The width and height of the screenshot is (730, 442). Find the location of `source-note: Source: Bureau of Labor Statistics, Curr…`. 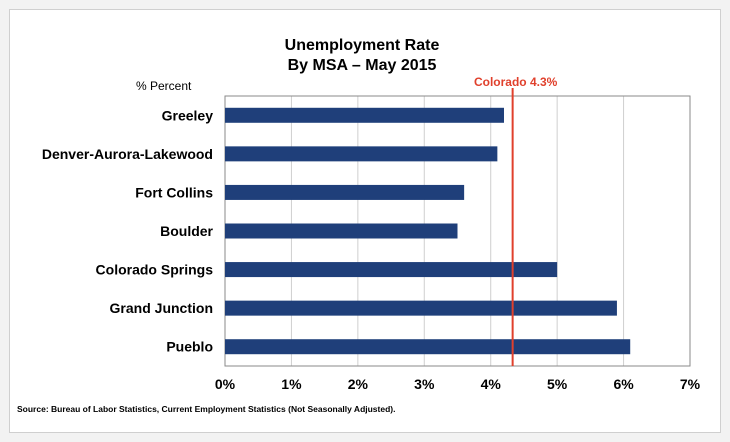

source-note: Source: Bureau of Labor Statistics, Curr… is located at coordinates (206, 409).